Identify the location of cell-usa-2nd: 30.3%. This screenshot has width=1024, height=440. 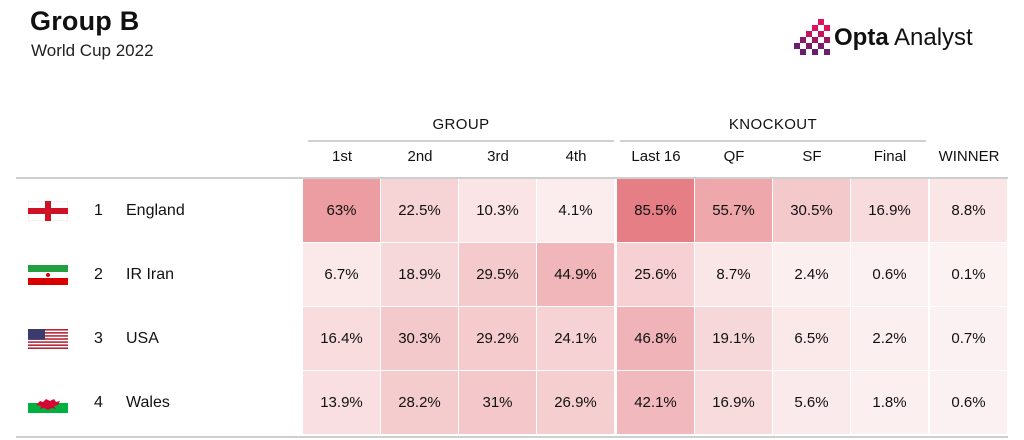
(419, 338).